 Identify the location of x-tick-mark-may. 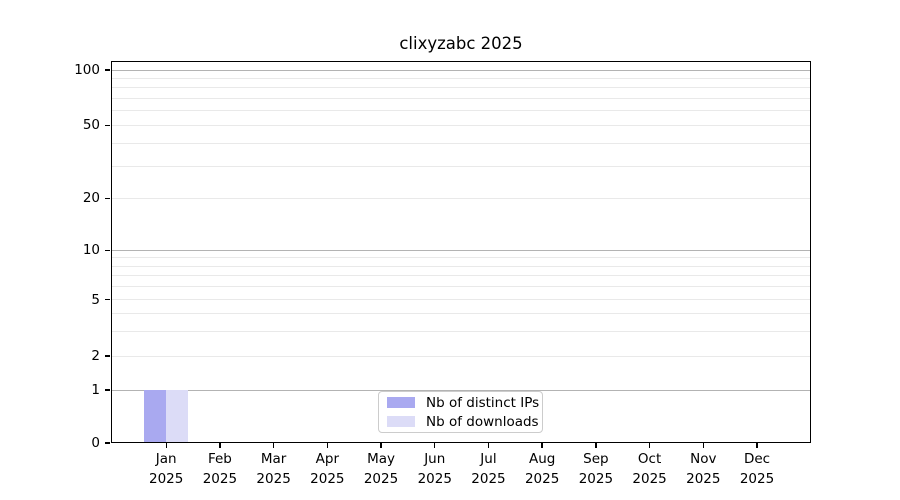
(381, 445).